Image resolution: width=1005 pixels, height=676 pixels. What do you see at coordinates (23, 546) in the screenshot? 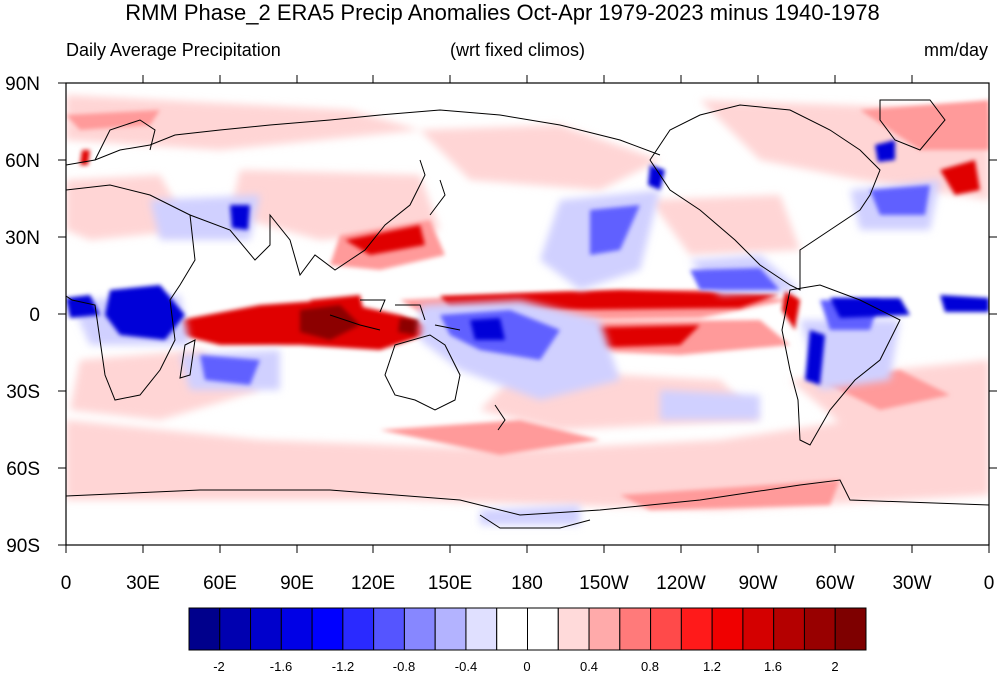
I see `y-tick-label-90s: 90S` at bounding box center [23, 546].